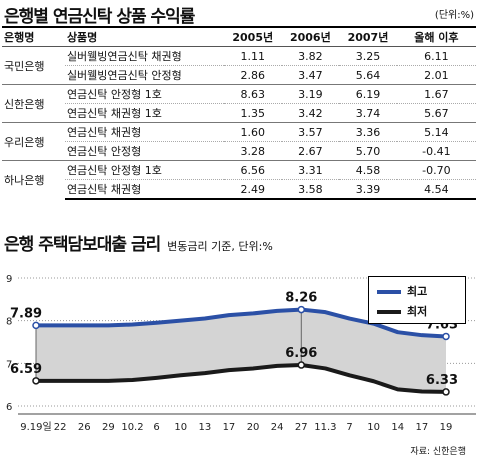  What do you see at coordinates (252, 113) in the screenshot?
I see `value-2005: 1.35` at bounding box center [252, 113].